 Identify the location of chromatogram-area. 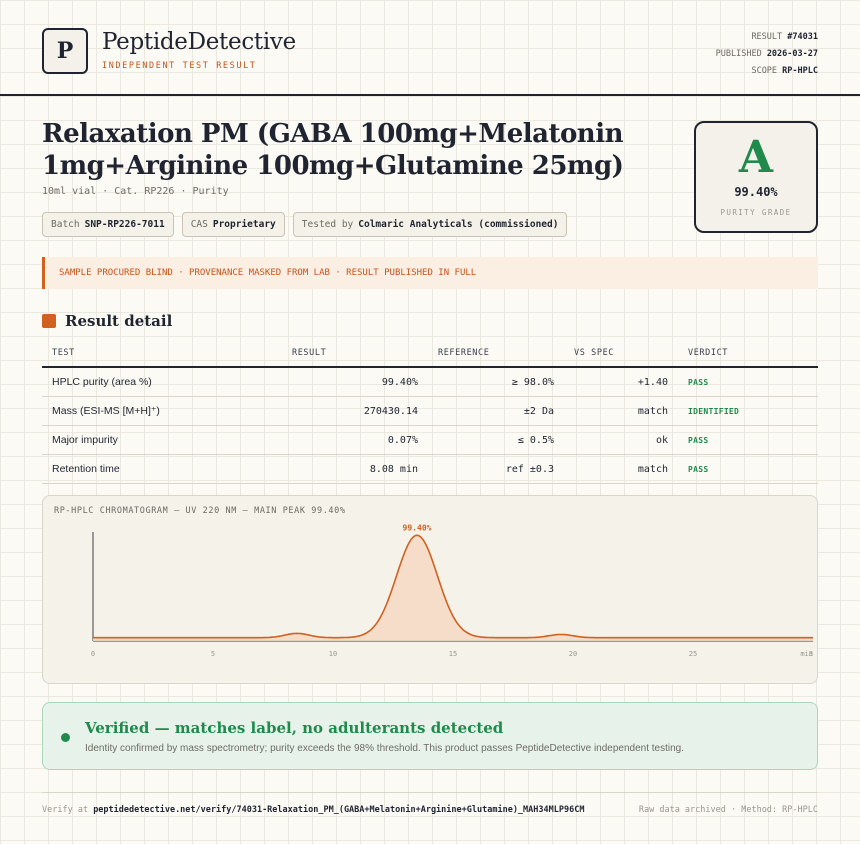
(453, 588).